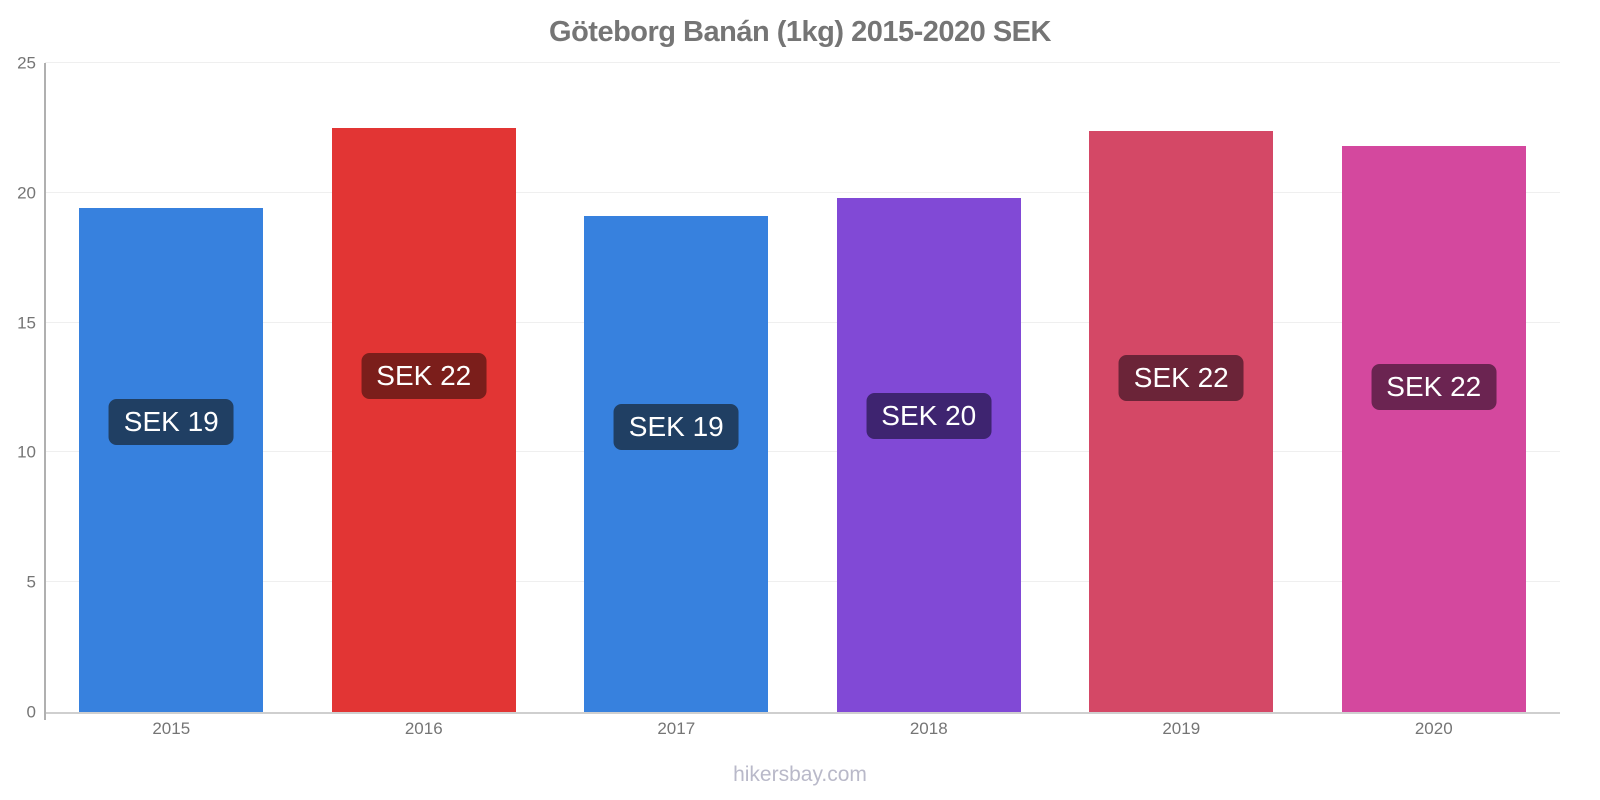 The height and width of the screenshot is (800, 1600). Describe the element at coordinates (1433, 429) in the screenshot. I see `bar-2020: SEK 22` at that location.